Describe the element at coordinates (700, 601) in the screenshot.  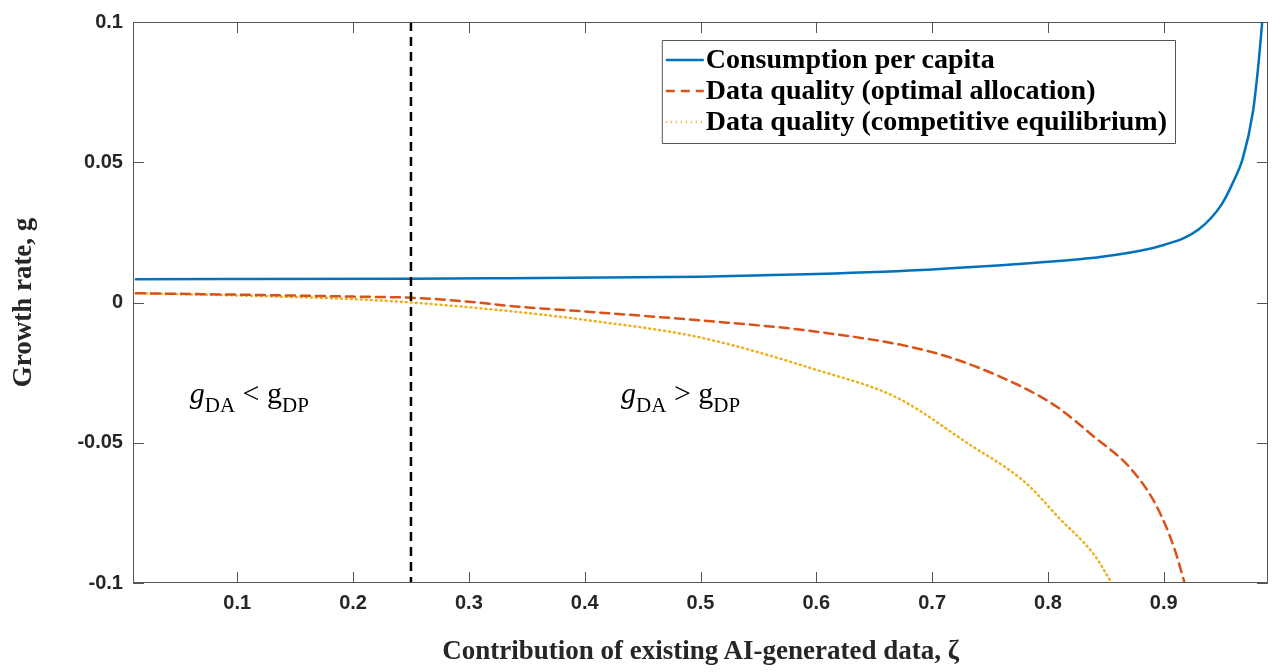
I see `x-tick-label: 0.5` at that location.